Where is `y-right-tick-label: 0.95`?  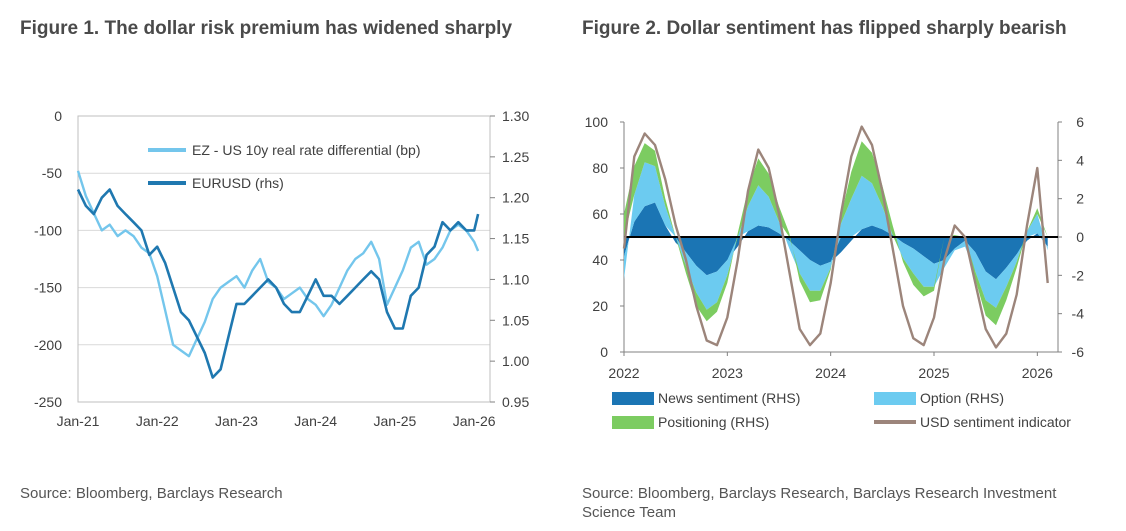
y-right-tick-label: 0.95 is located at coordinates (515, 402).